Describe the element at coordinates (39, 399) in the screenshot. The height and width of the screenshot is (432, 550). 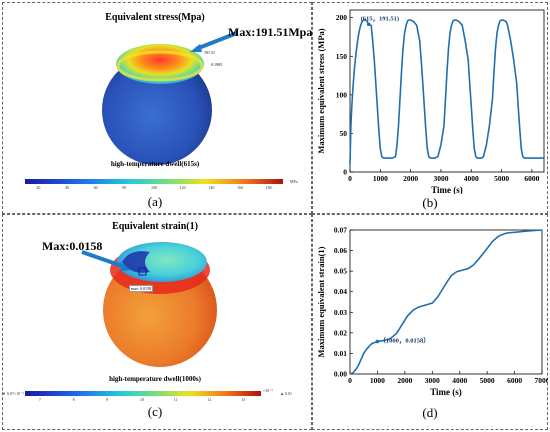
I see `strain-colorbar-tick: 7` at that location.